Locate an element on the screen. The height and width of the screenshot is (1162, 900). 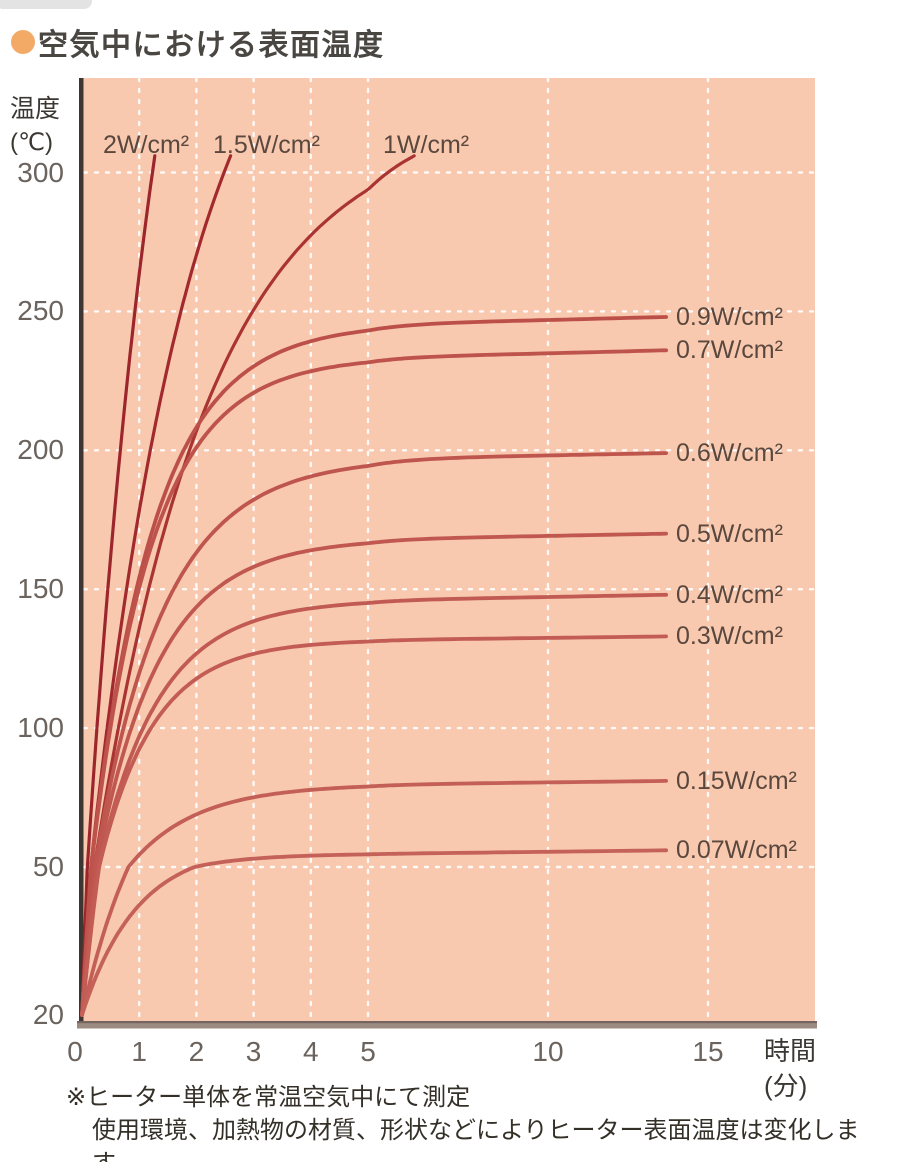
curve-2w is located at coordinates (118, 585).